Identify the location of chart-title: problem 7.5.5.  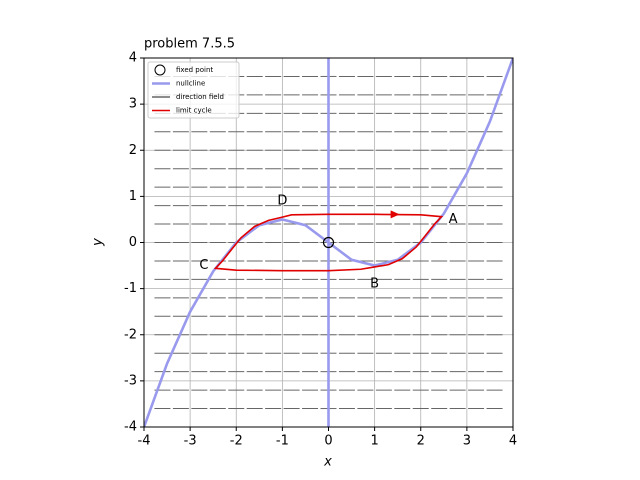
(189, 44).